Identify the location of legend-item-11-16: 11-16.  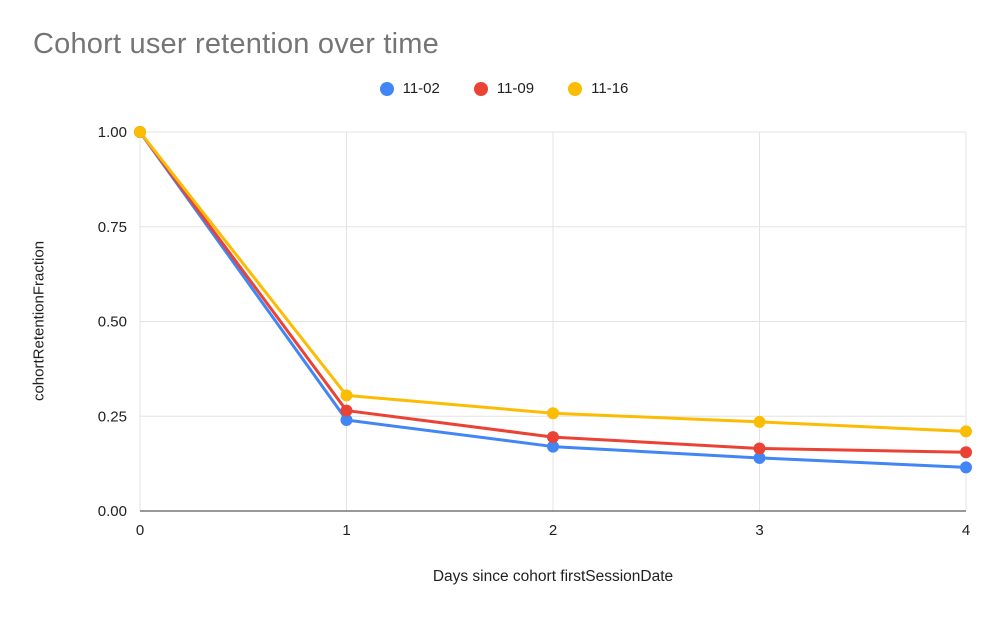
(598, 88).